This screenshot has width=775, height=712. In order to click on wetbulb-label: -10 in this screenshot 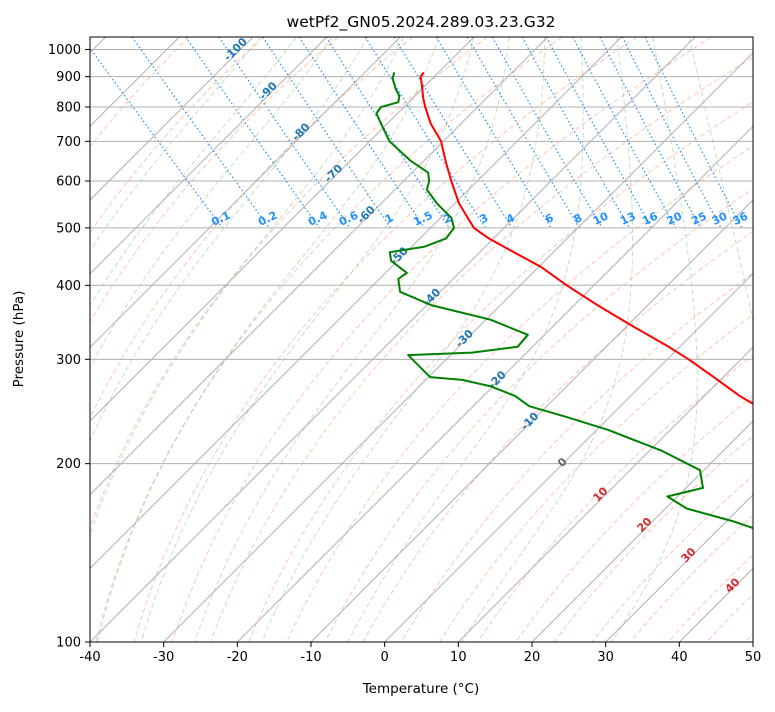, I will do `click(529, 420)`.